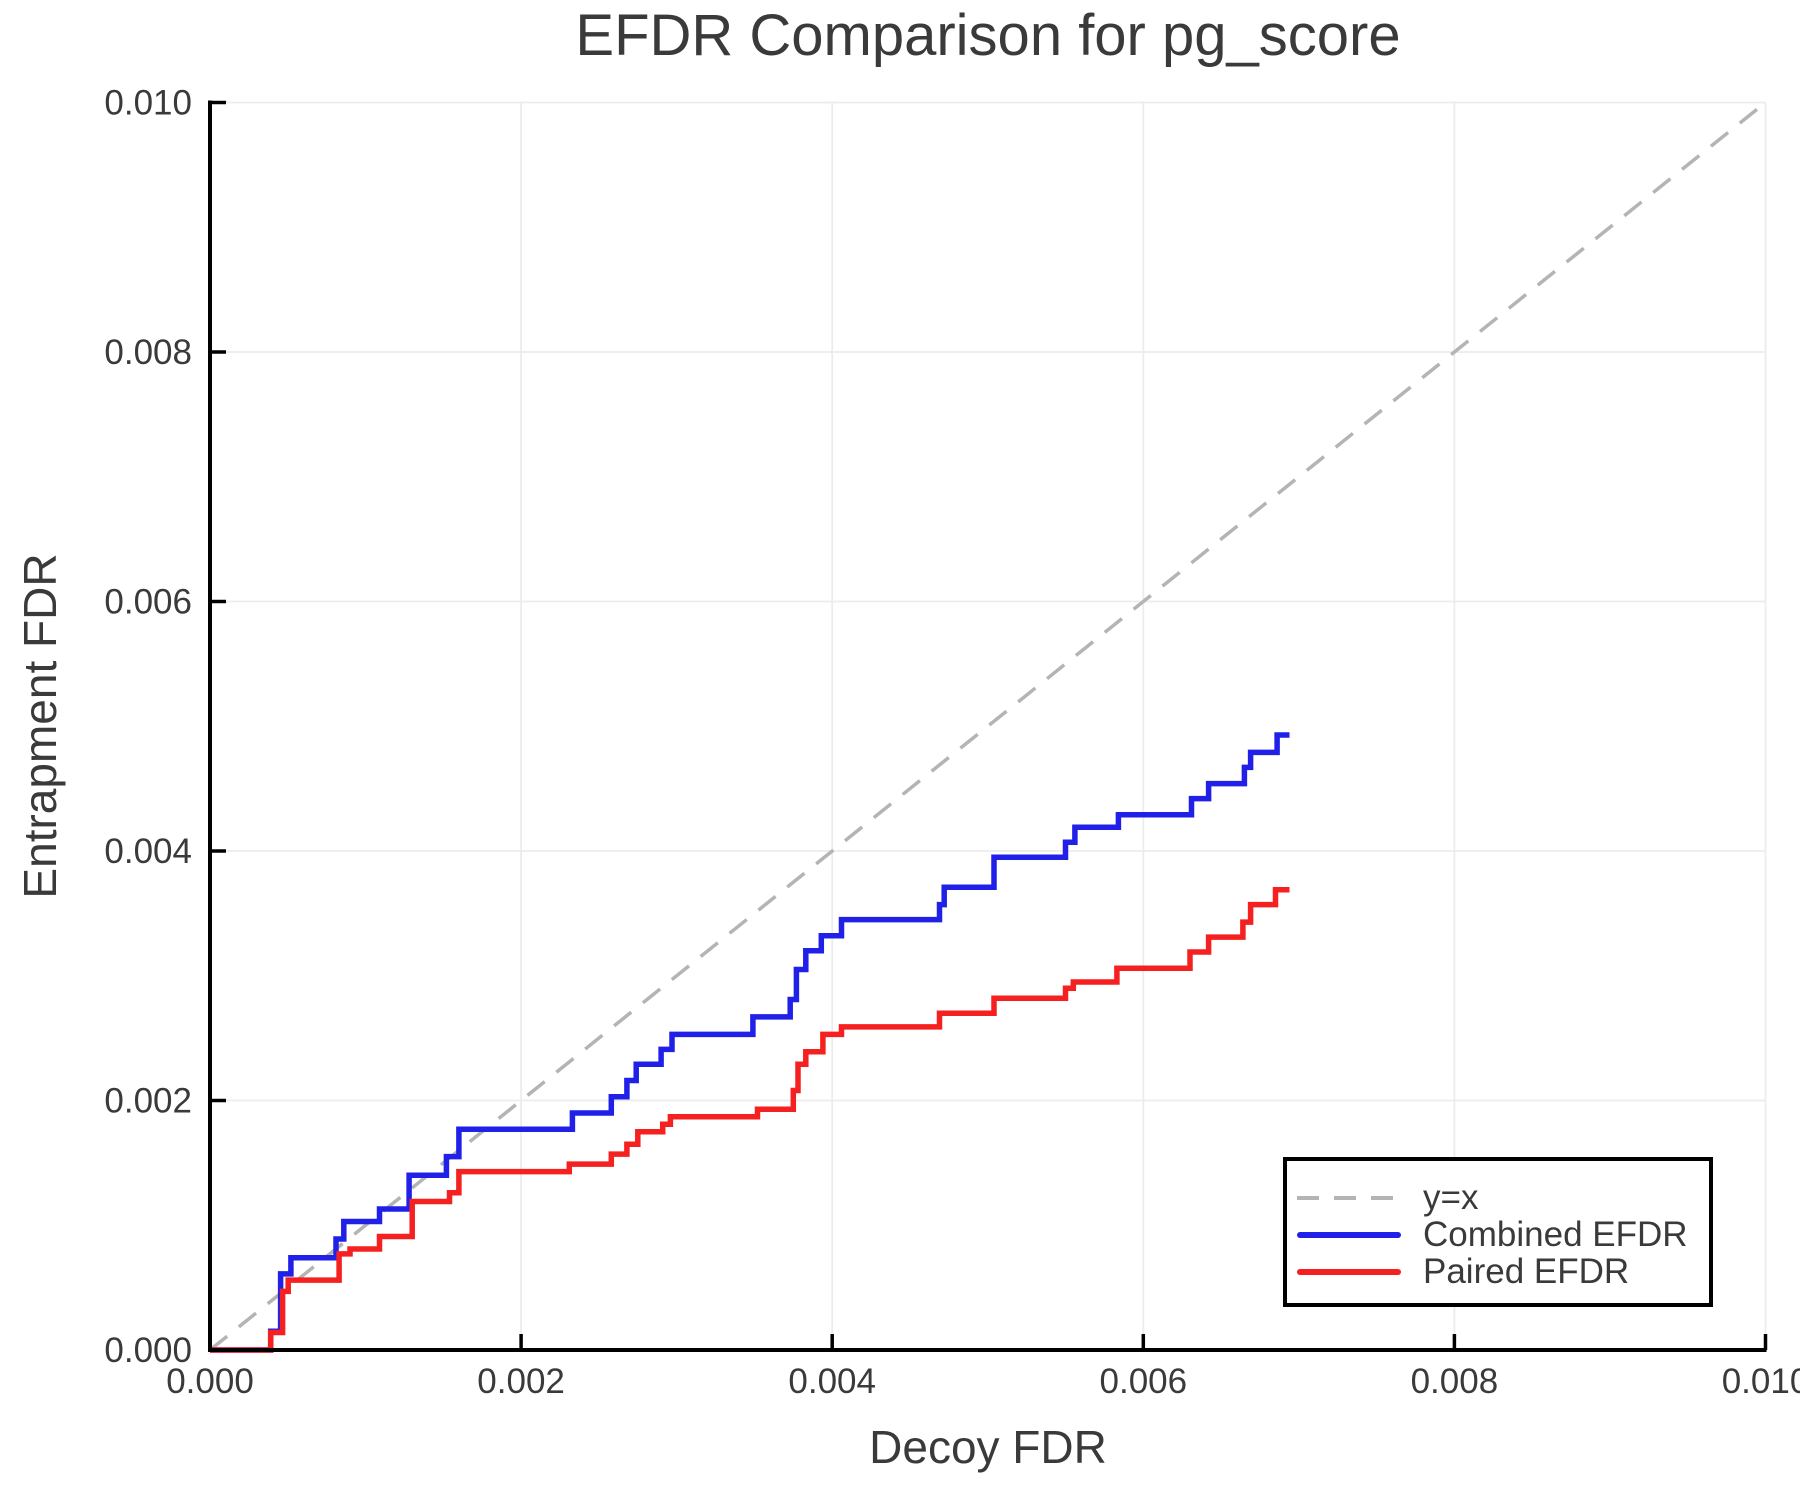  What do you see at coordinates (210, 1381) in the screenshot?
I see `x-tick-label: 0.000` at bounding box center [210, 1381].